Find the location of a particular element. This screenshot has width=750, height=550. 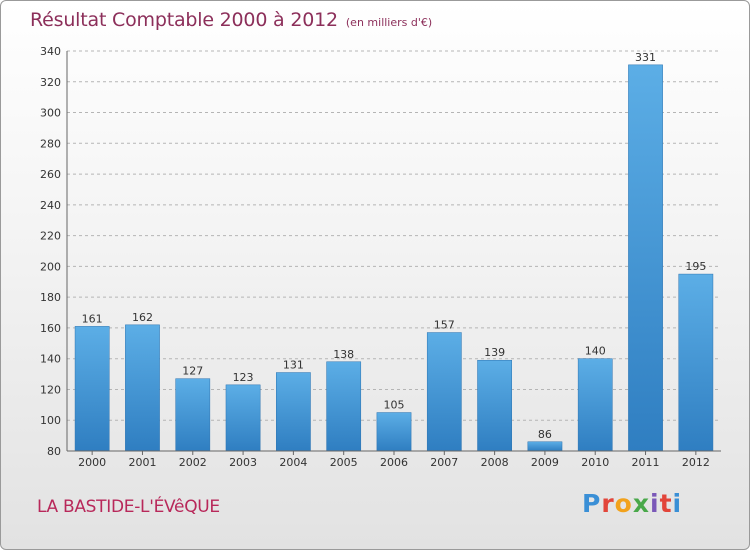

bar-value-label: 140 is located at coordinates (595, 351).